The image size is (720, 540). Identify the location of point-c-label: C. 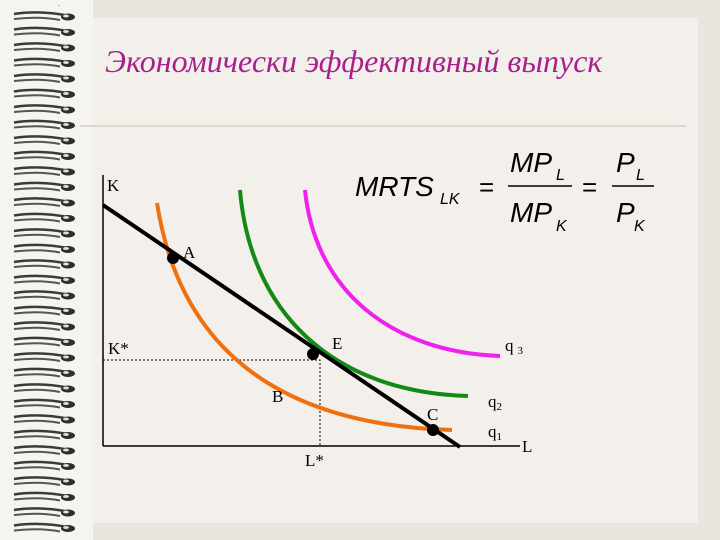
(432, 414).